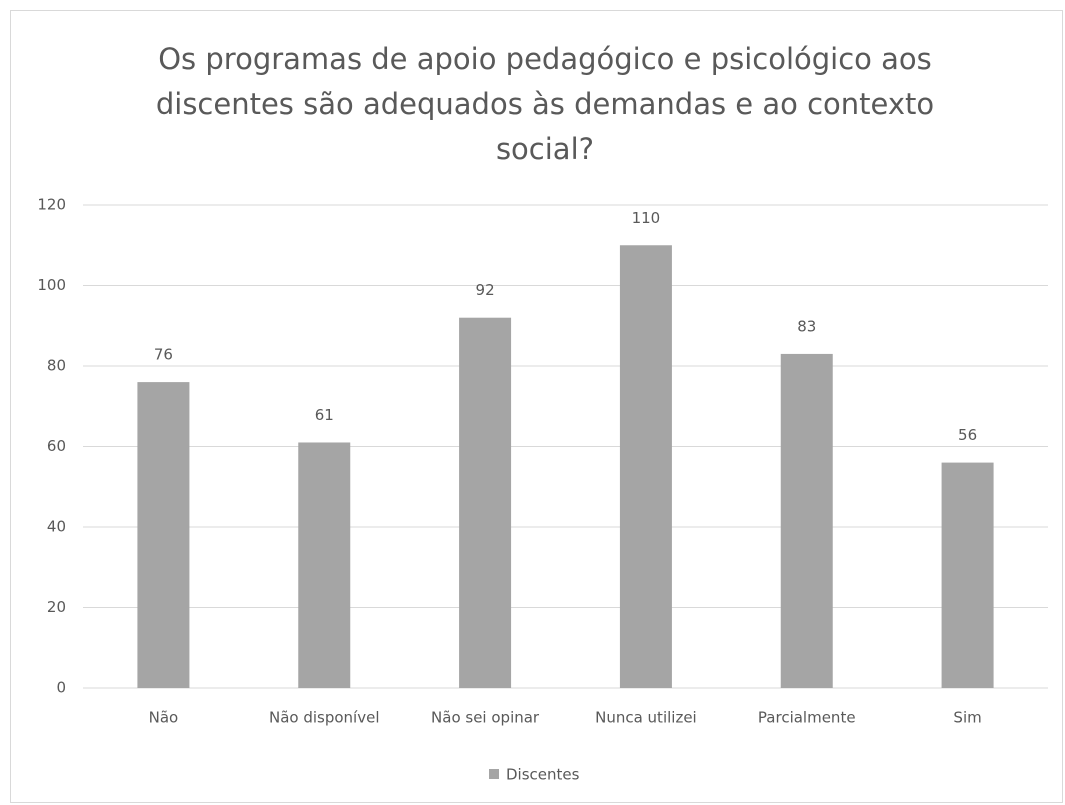 The height and width of the screenshot is (805, 1065). Describe the element at coordinates (56, 527) in the screenshot. I see `y-tick-label: 40` at that location.